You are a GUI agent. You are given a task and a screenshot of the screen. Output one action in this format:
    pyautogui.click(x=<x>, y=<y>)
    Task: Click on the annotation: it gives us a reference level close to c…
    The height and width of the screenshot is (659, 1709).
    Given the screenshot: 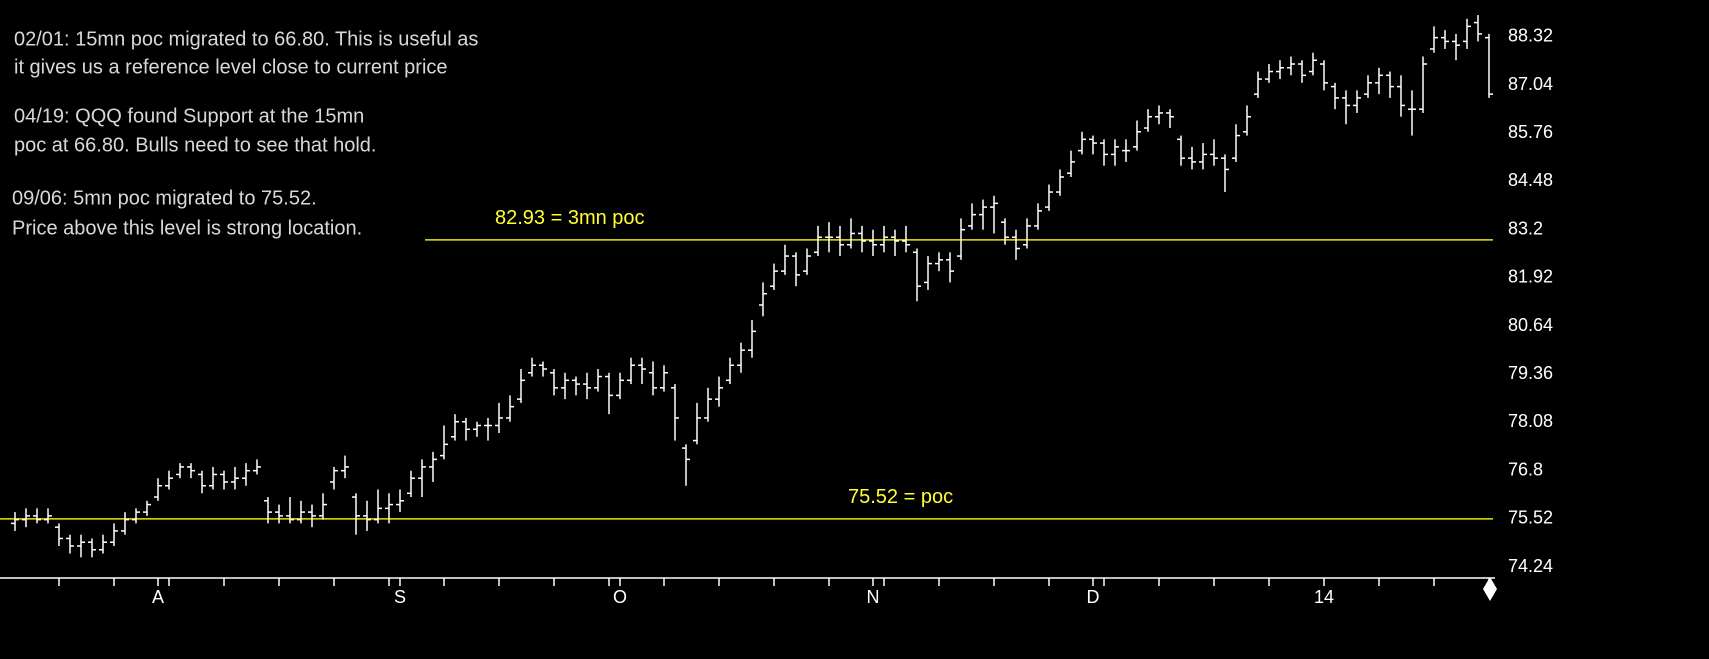 What is the action you would take?
    pyautogui.click(x=231, y=67)
    